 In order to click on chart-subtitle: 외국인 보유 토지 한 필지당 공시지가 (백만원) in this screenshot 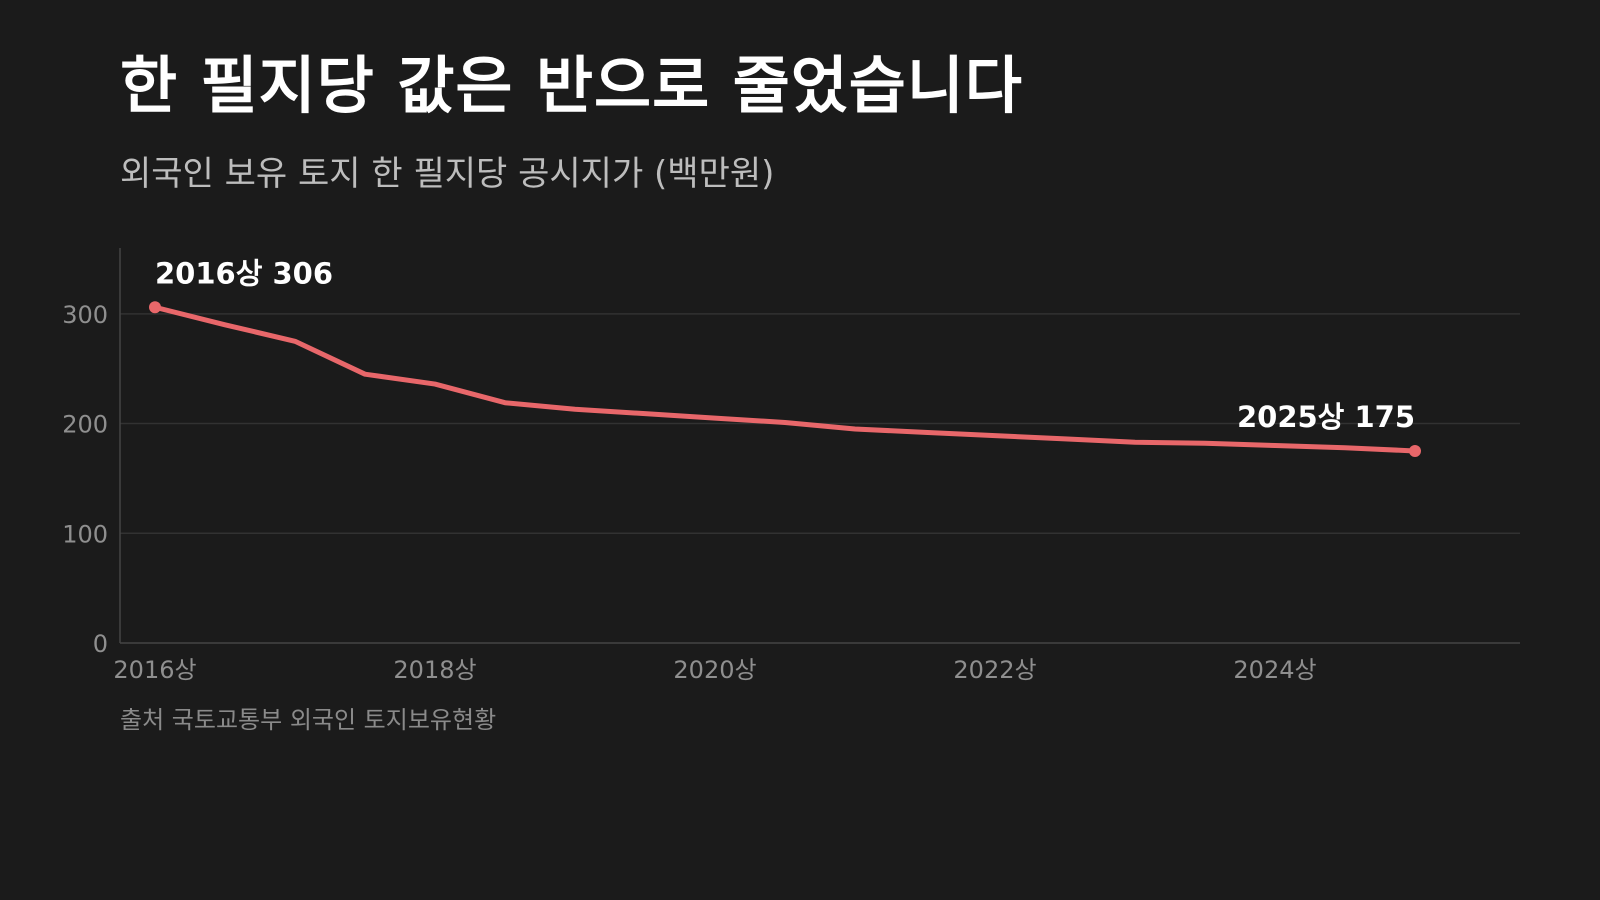, I will do `click(447, 174)`.